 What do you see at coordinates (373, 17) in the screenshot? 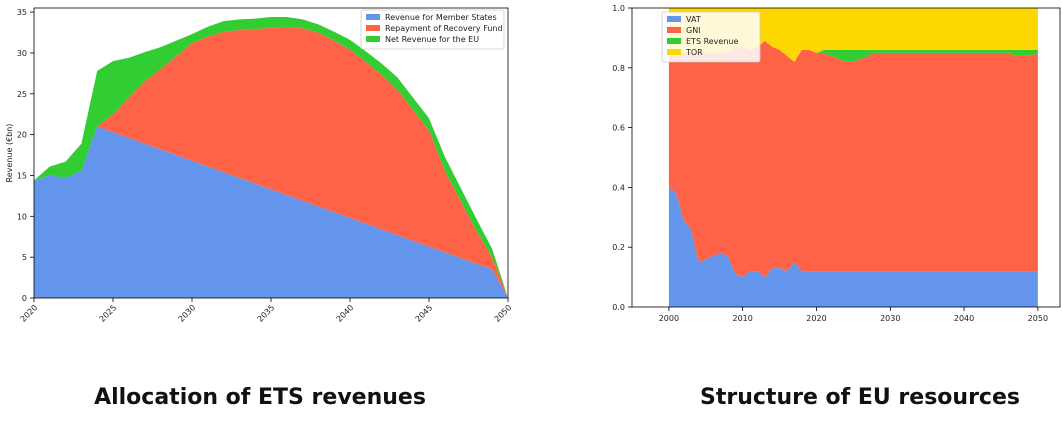
I see `legend-swatch-revenue-for-member-states` at bounding box center [373, 17].